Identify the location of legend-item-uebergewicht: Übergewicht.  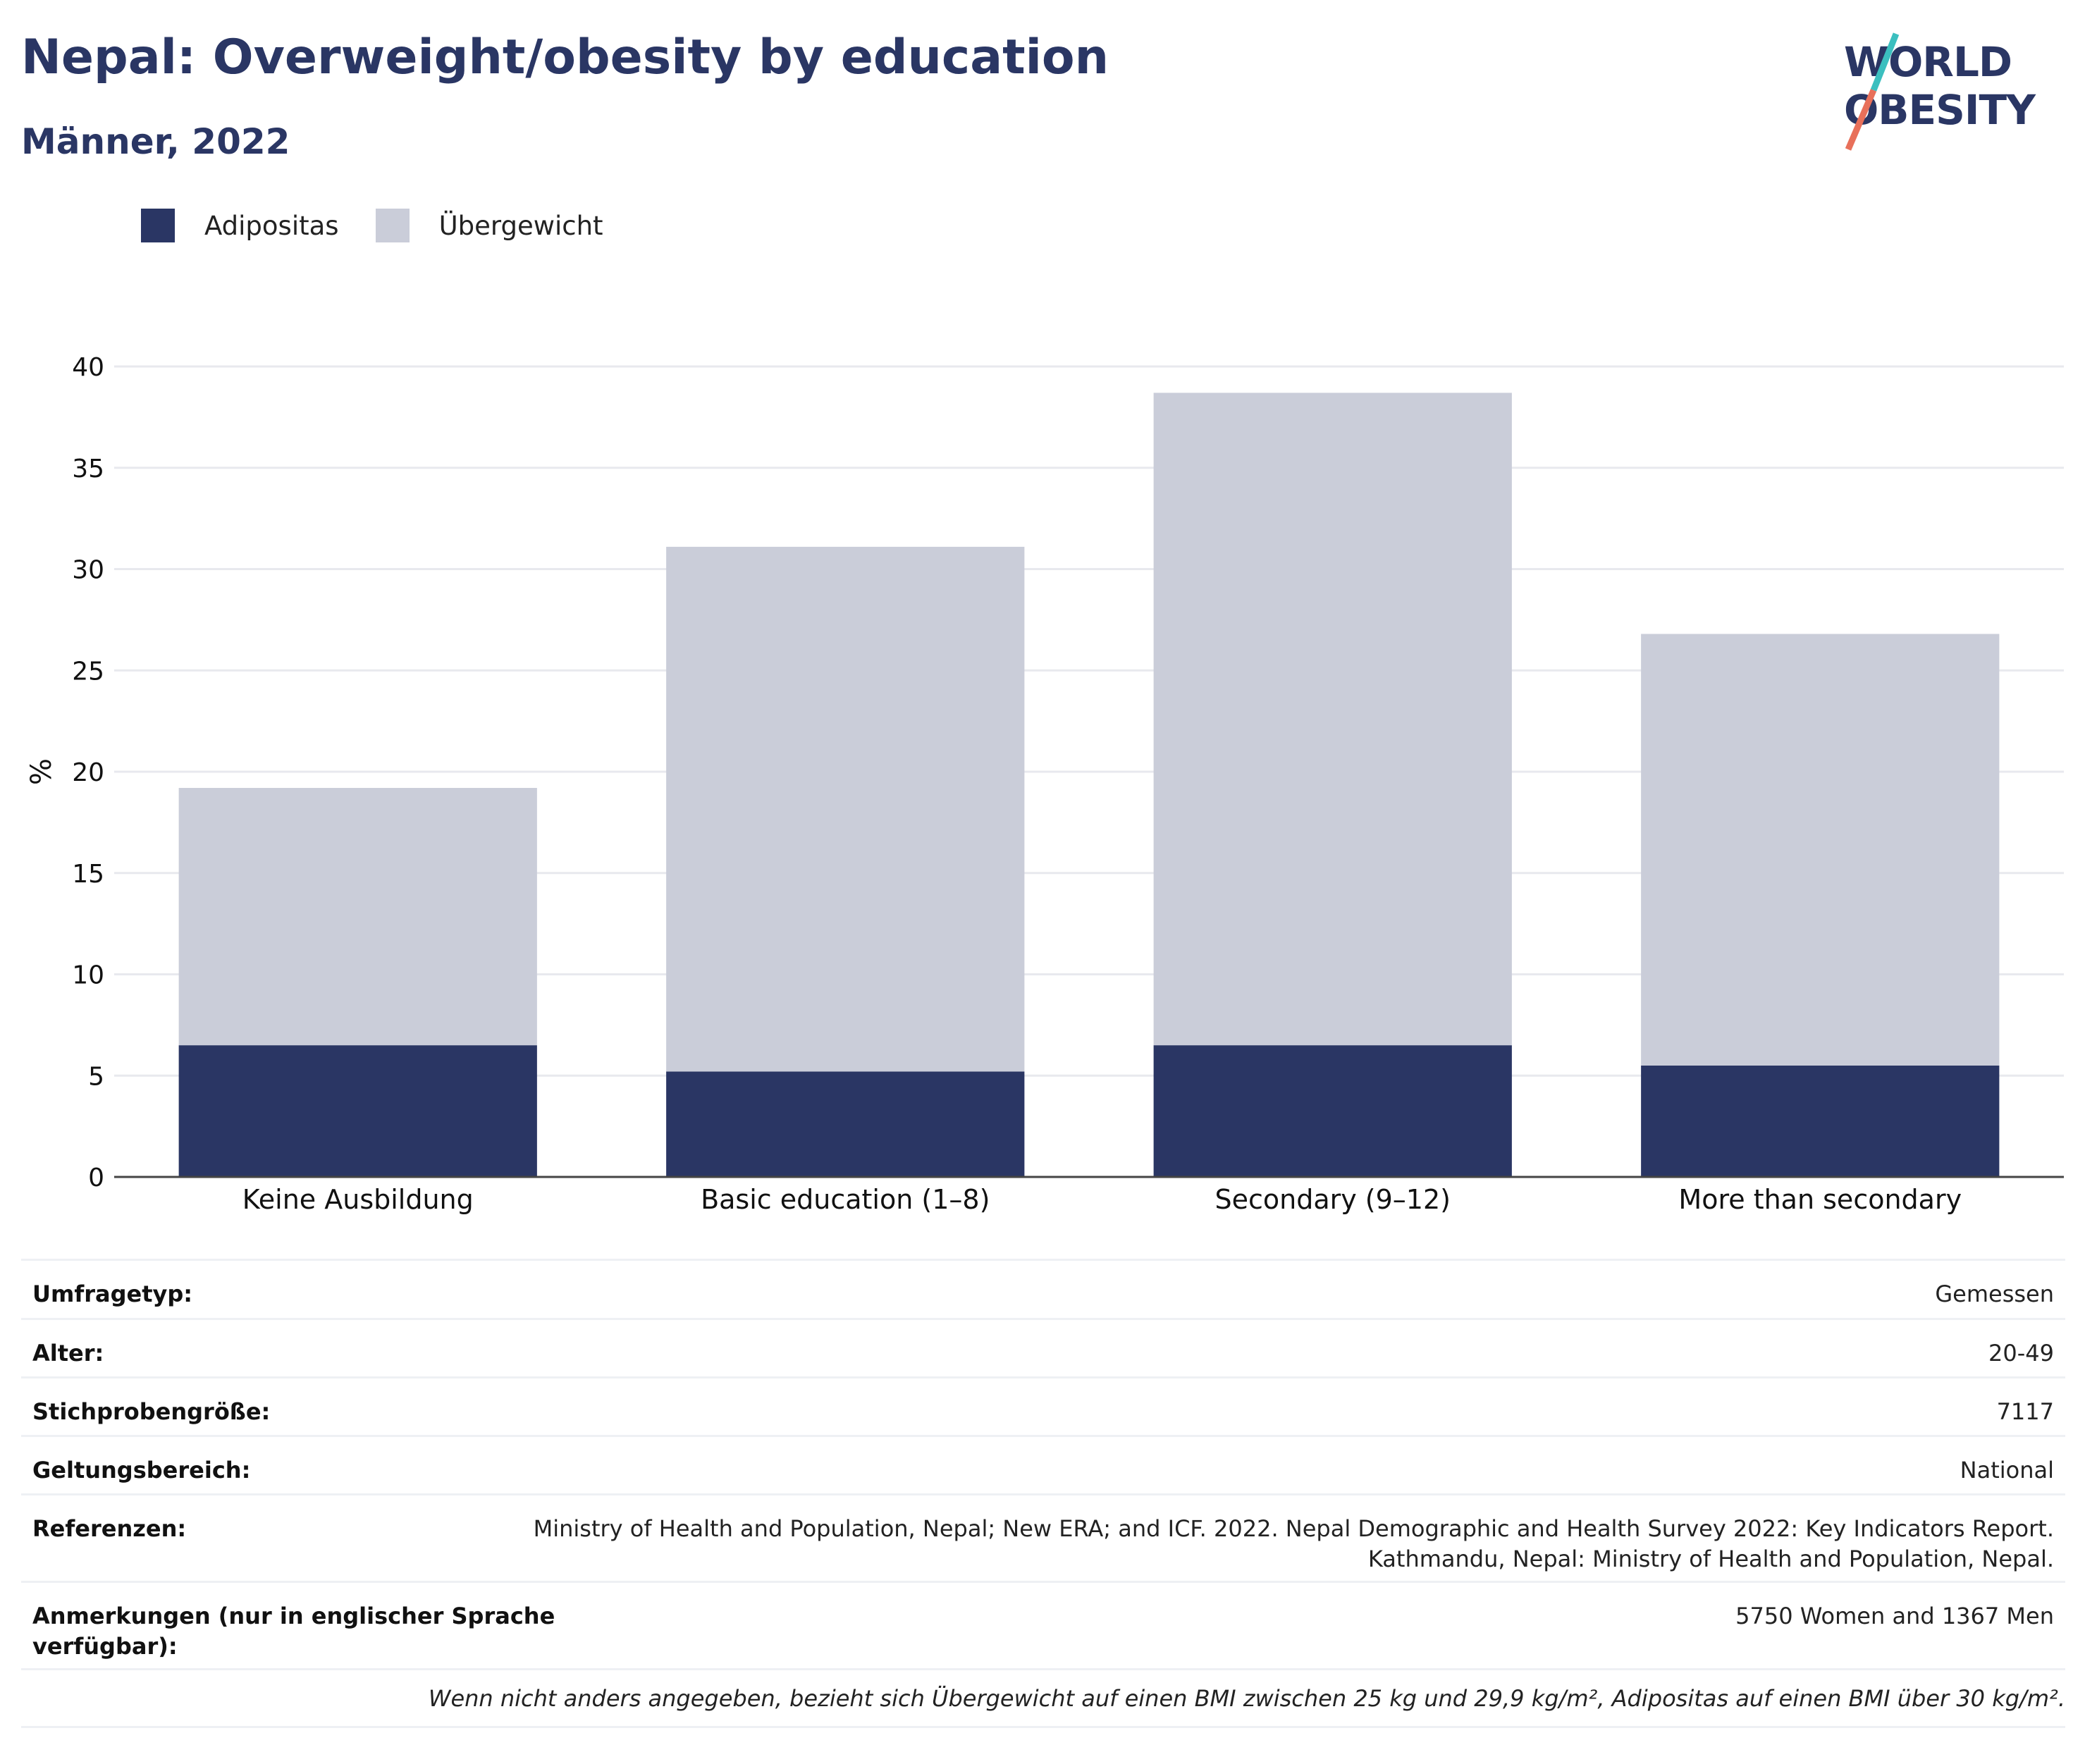
(489, 225).